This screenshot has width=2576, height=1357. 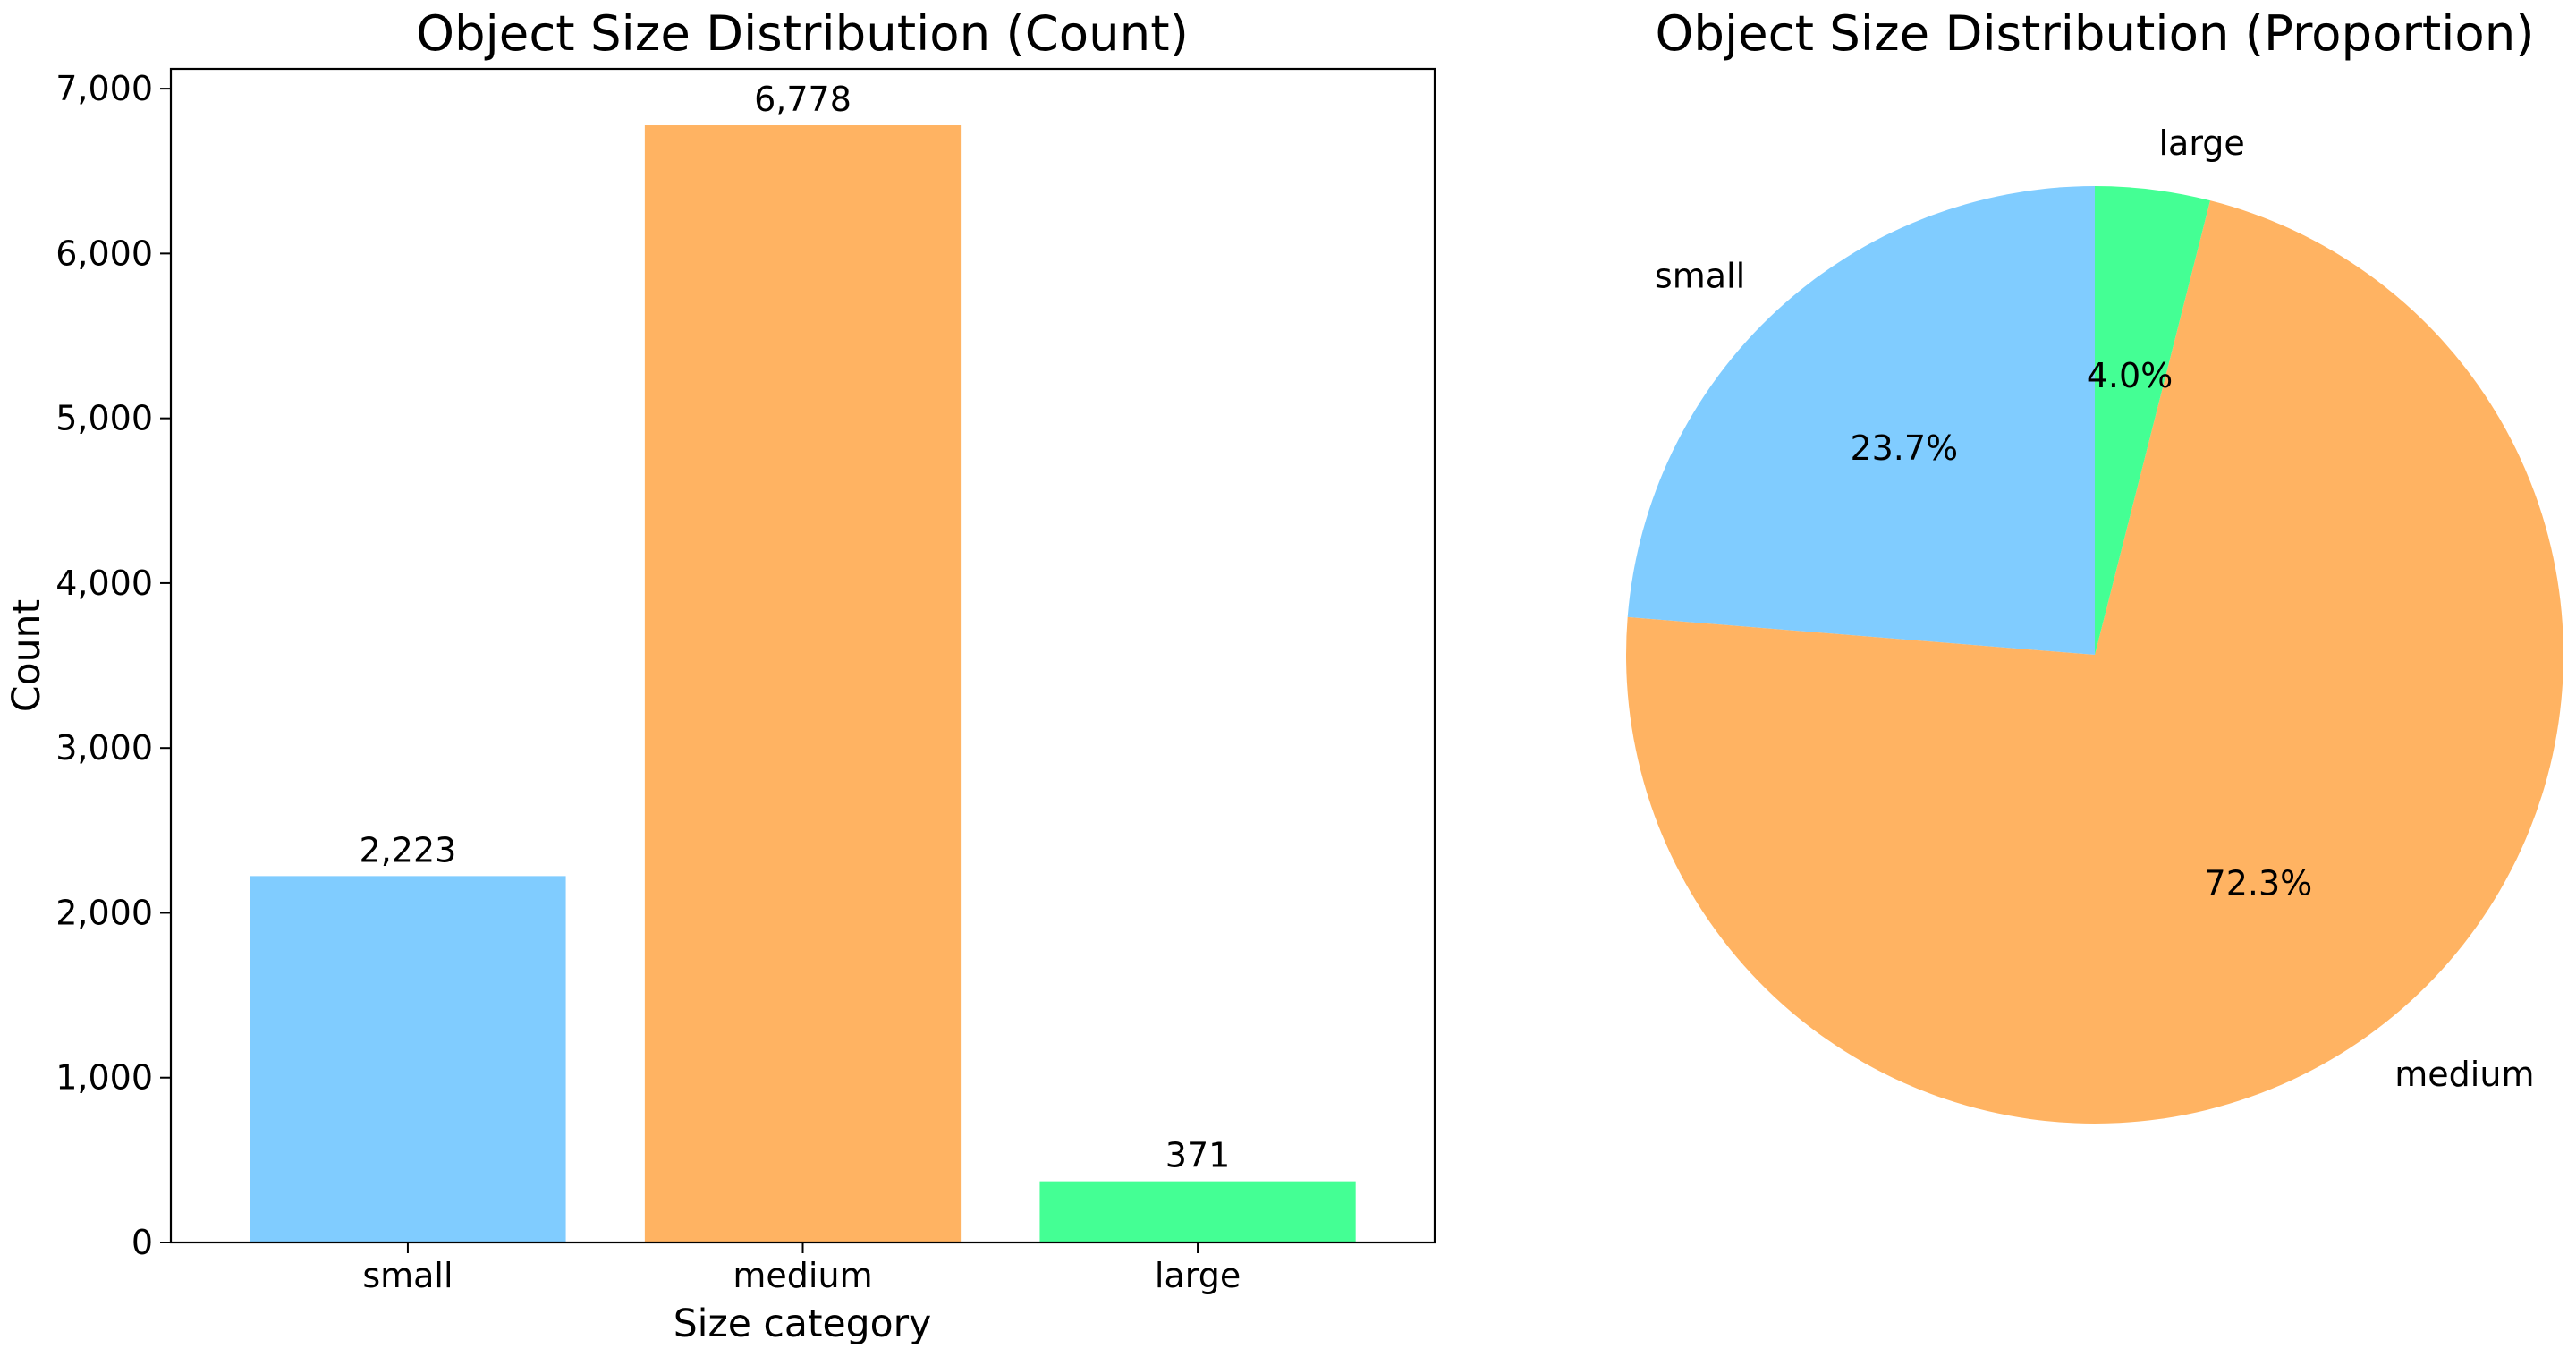 I want to click on pie-label-small: small, so click(x=1700, y=276).